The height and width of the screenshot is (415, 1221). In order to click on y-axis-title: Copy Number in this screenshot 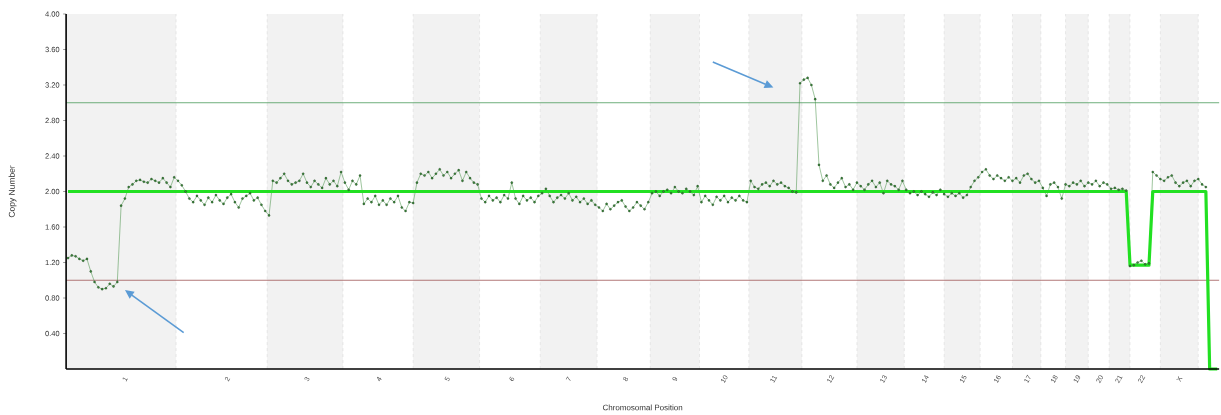, I will do `click(12, 191)`.